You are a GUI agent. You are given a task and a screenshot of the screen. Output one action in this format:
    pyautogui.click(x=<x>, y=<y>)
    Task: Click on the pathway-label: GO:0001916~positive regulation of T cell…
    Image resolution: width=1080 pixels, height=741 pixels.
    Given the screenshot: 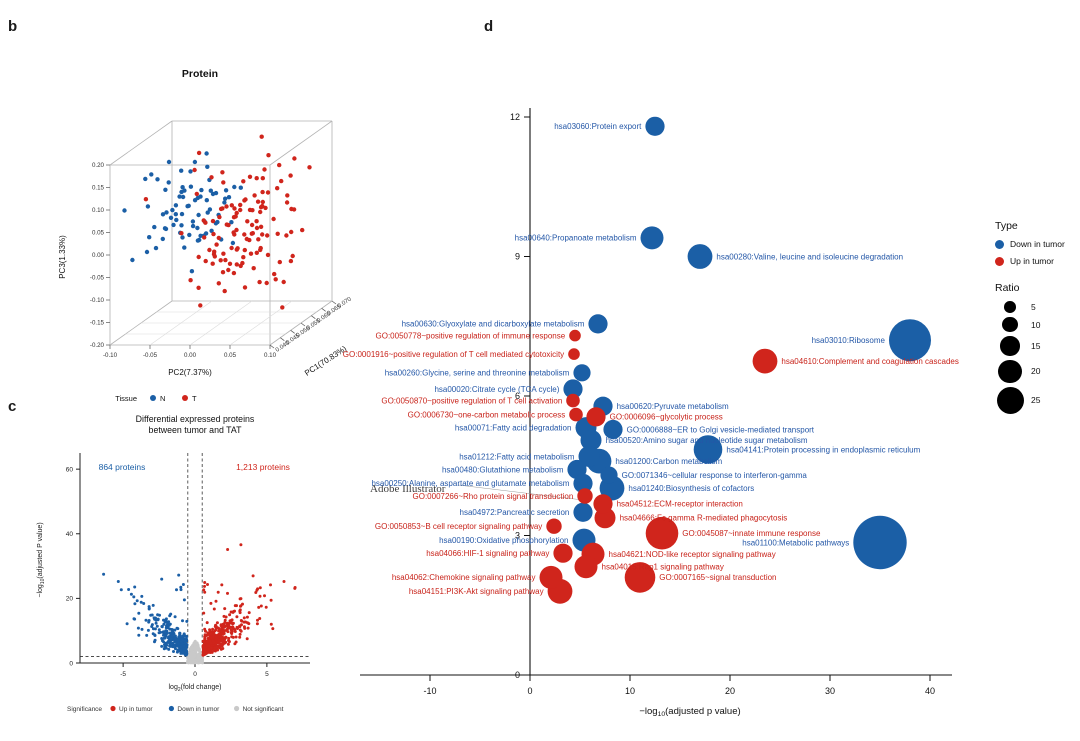 What is the action you would take?
    pyautogui.click(x=453, y=354)
    